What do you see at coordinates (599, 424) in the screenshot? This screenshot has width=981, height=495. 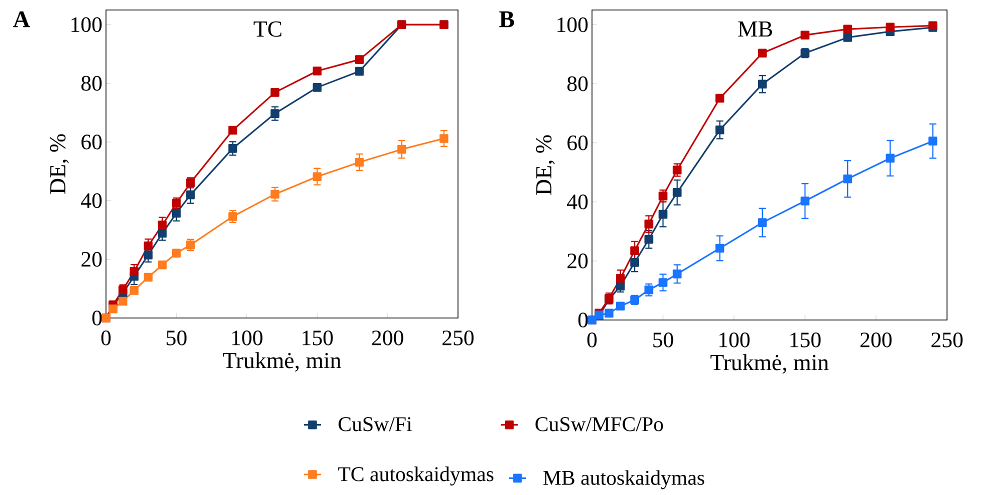 I see `legend-label: CuSw/MFC/Po` at bounding box center [599, 424].